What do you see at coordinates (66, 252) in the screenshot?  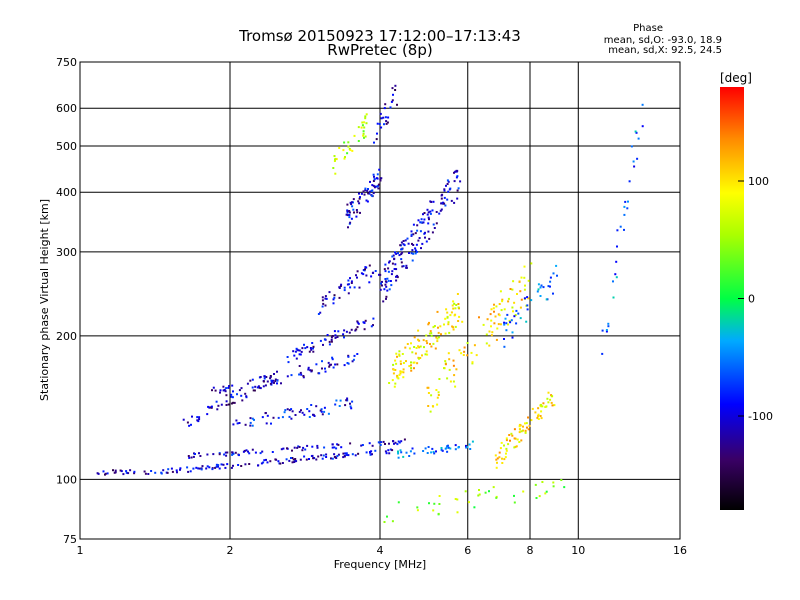 I see `y-tick-label: 300` at bounding box center [66, 252].